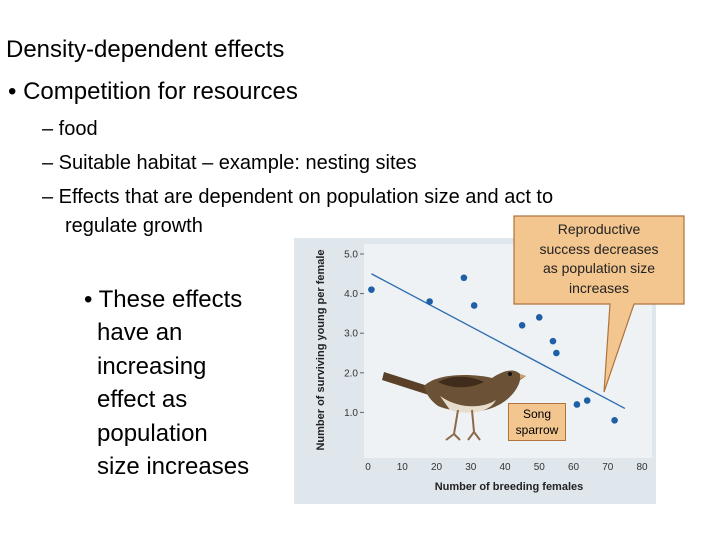 The width and height of the screenshot is (720, 540). What do you see at coordinates (461, 382) in the screenshot?
I see `sparrow-wing` at bounding box center [461, 382].